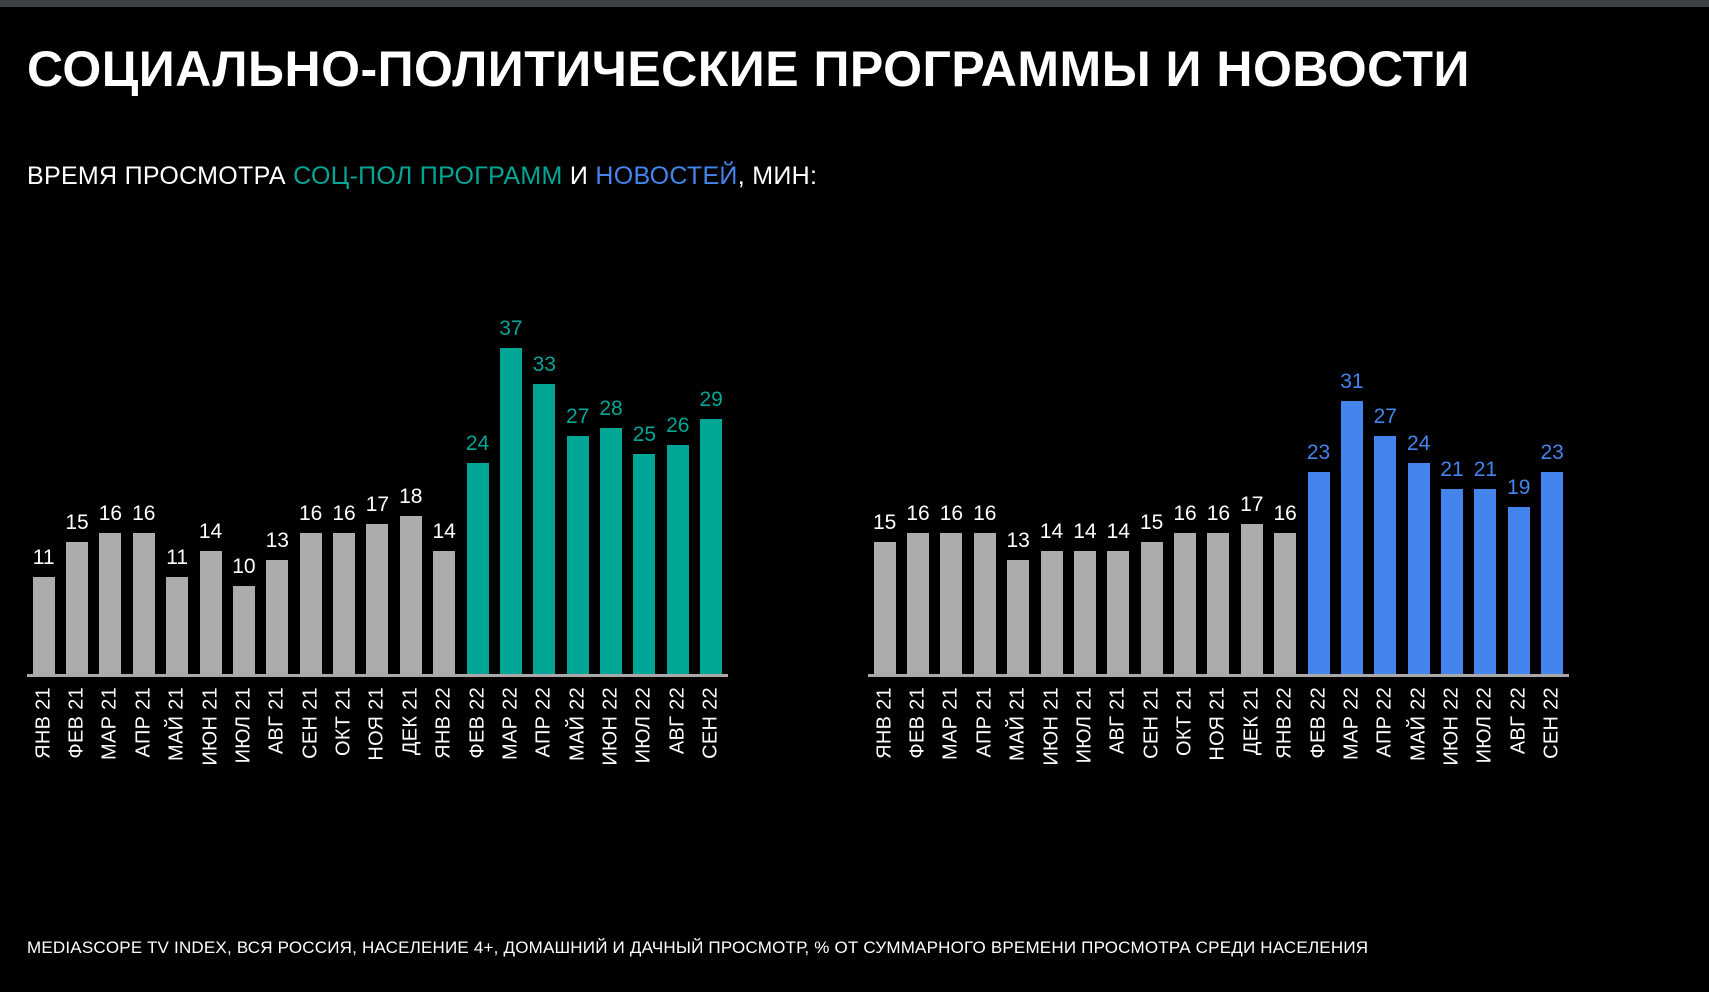 Image resolution: width=1709 pixels, height=992 pixels. Describe the element at coordinates (210, 726) in the screenshot. I see `x-axis-label-text: ИЮН 21` at that location.